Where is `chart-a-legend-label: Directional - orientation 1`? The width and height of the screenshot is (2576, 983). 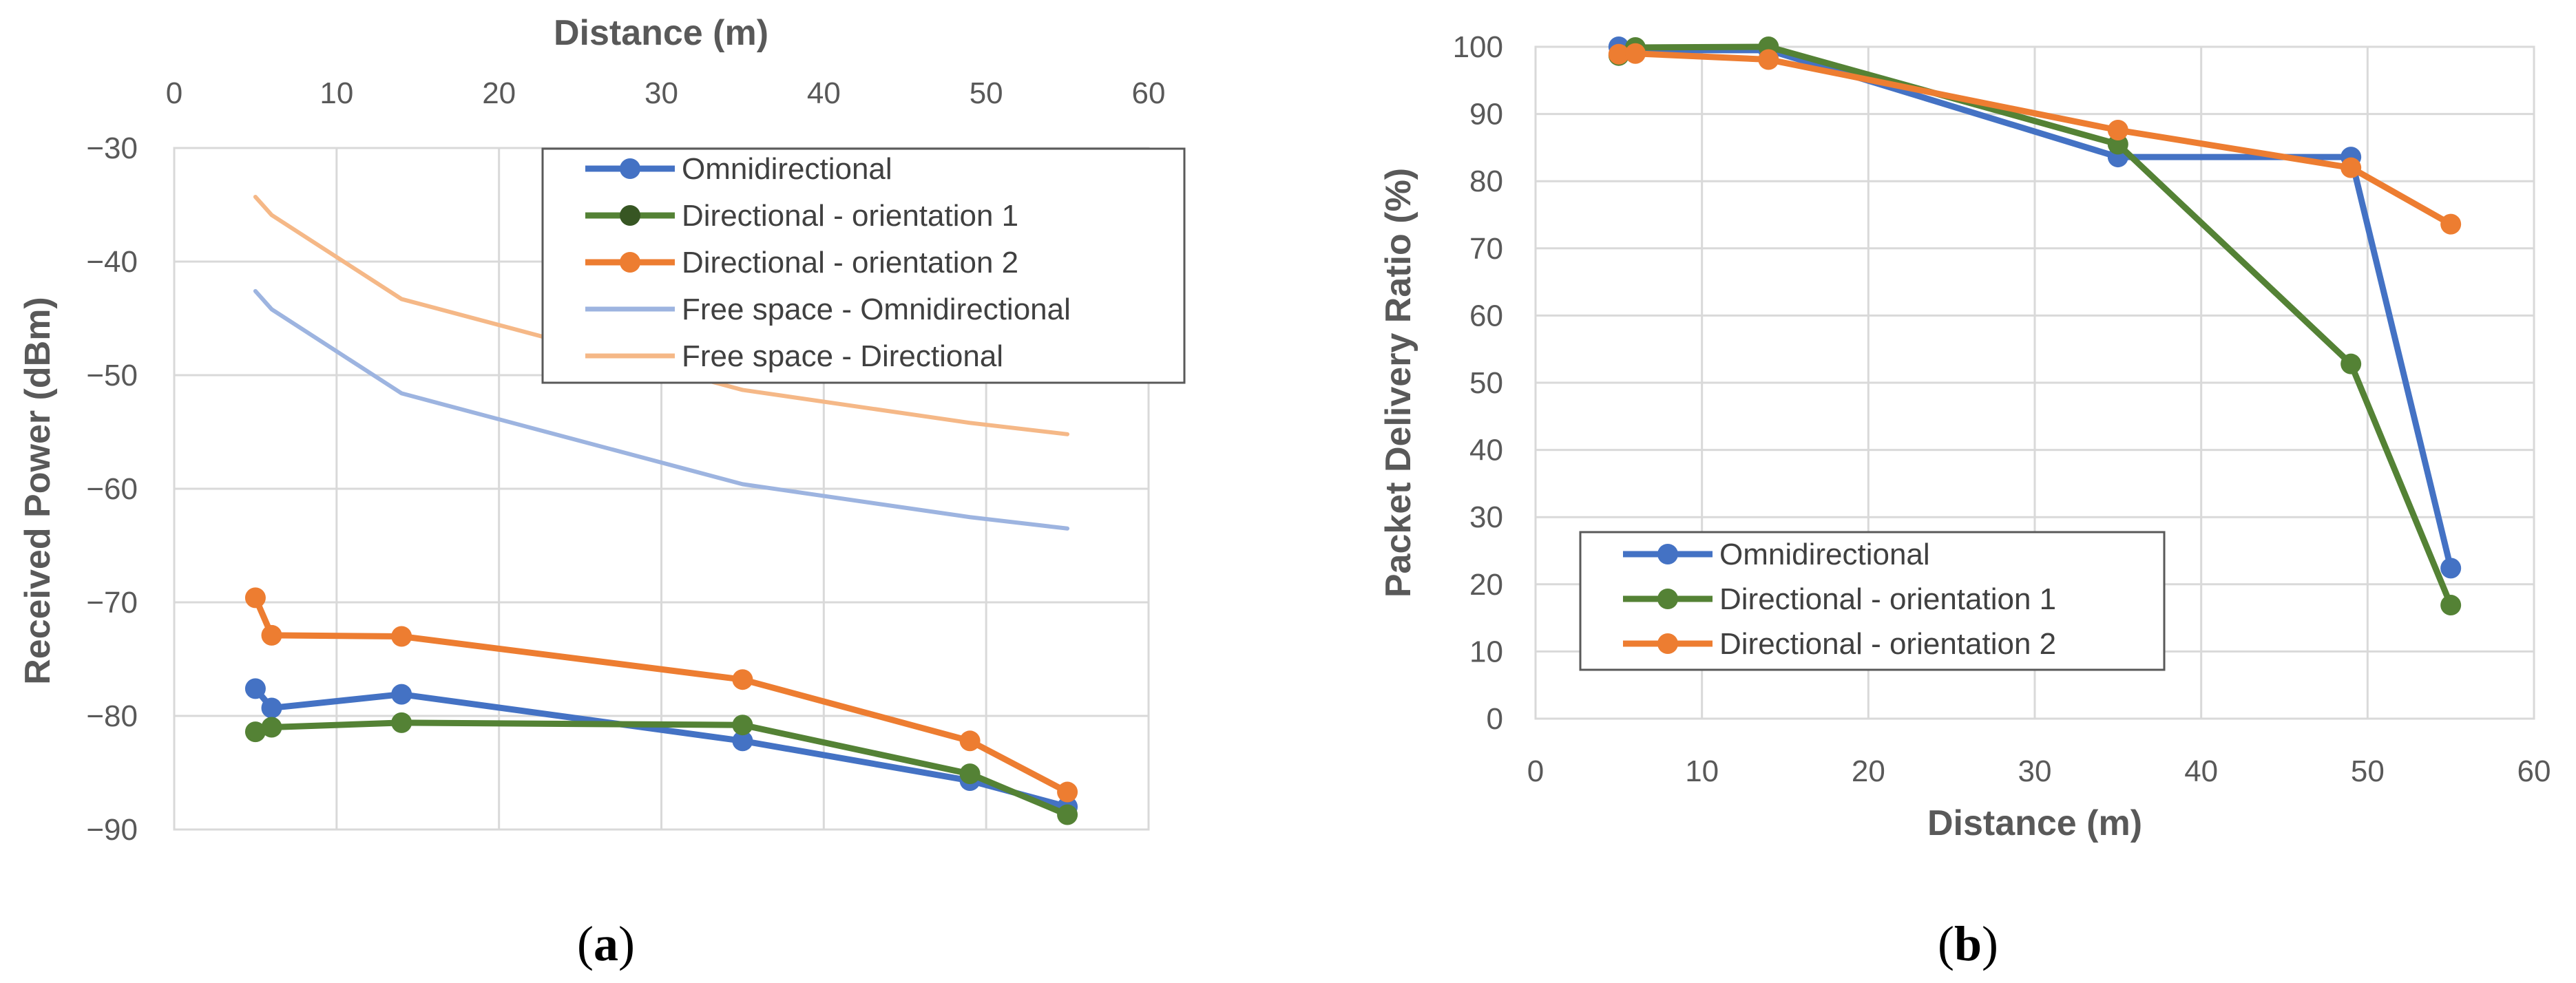 chart-a-legend-label: Directional - orientation 1 is located at coordinates (850, 216).